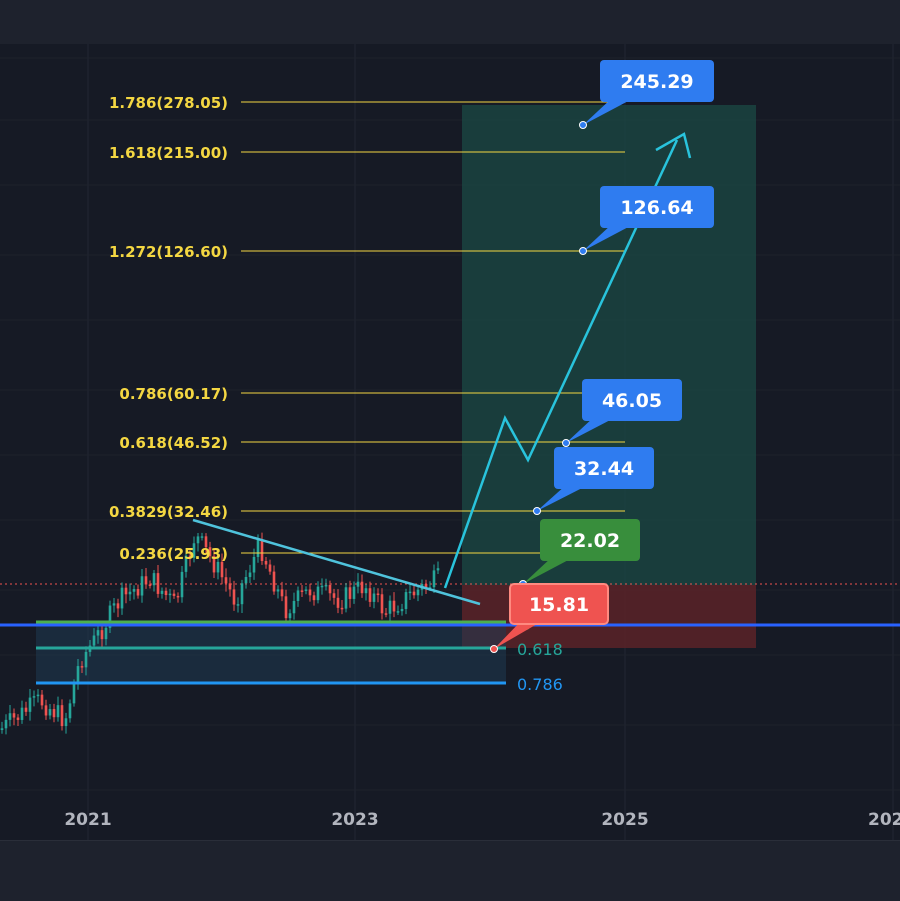  What do you see at coordinates (450, 22) in the screenshot?
I see `top-toolbar` at bounding box center [450, 22].